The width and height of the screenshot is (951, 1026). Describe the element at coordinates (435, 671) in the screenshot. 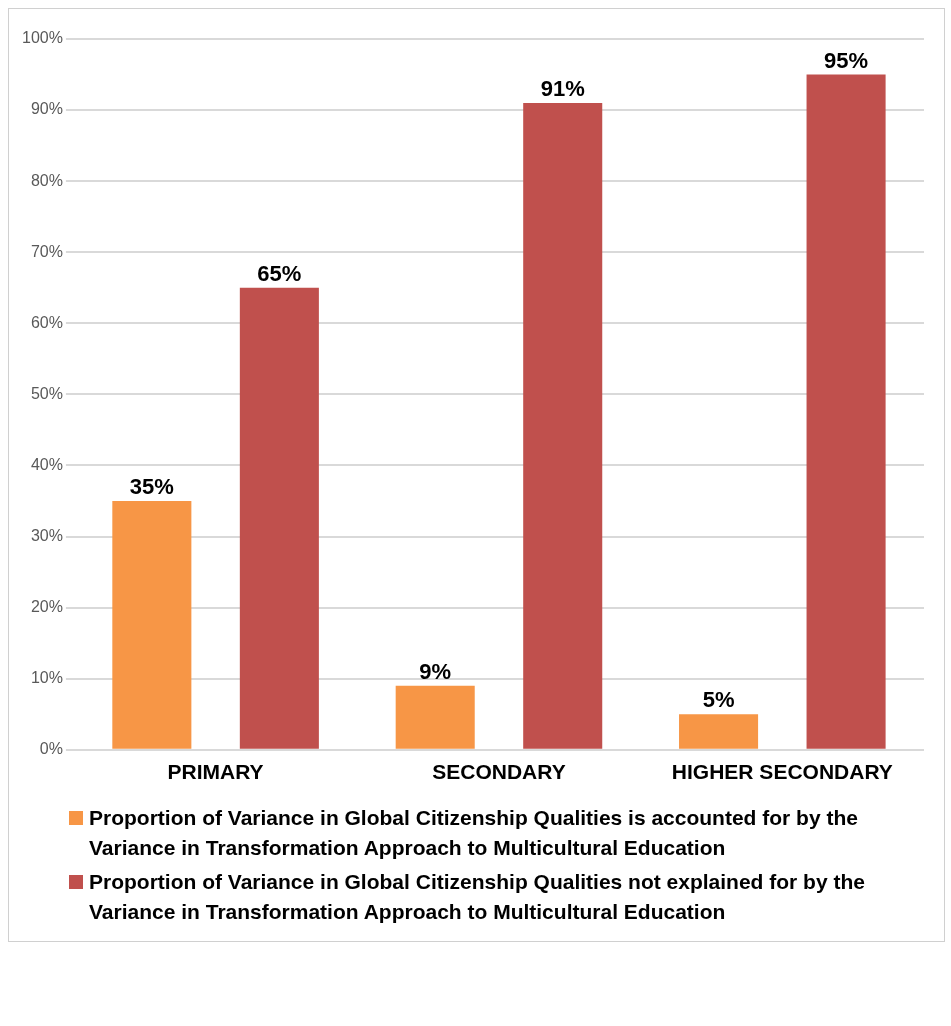

I see `text: 9%` at that location.